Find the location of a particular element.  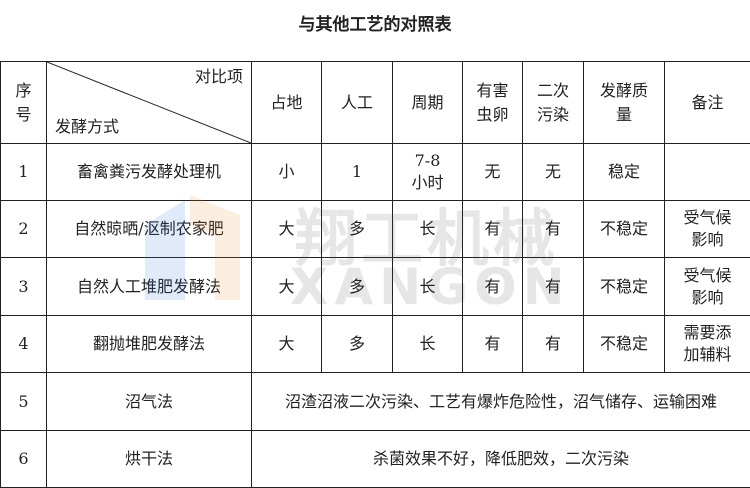

header-index: 序号 is located at coordinates (23, 102).